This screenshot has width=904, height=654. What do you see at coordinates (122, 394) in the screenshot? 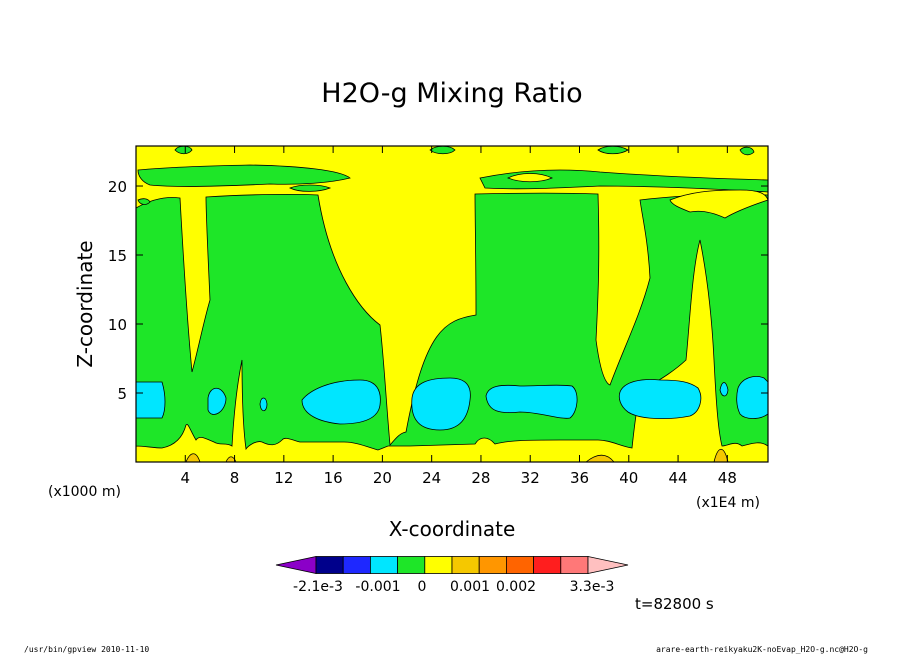
I see `y-tick-label: 5` at bounding box center [122, 394].